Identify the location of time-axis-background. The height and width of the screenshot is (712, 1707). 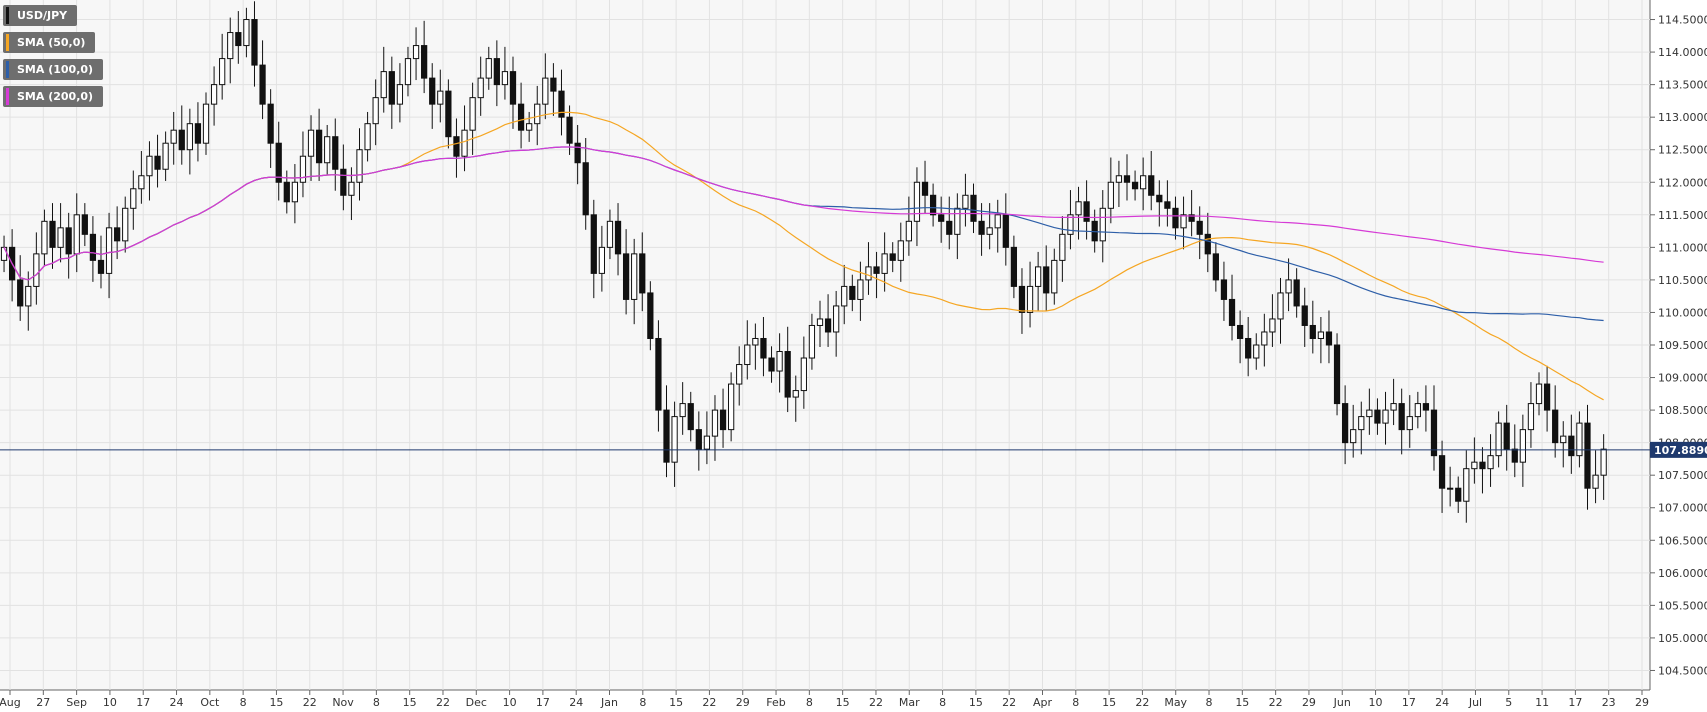
(853, 701).